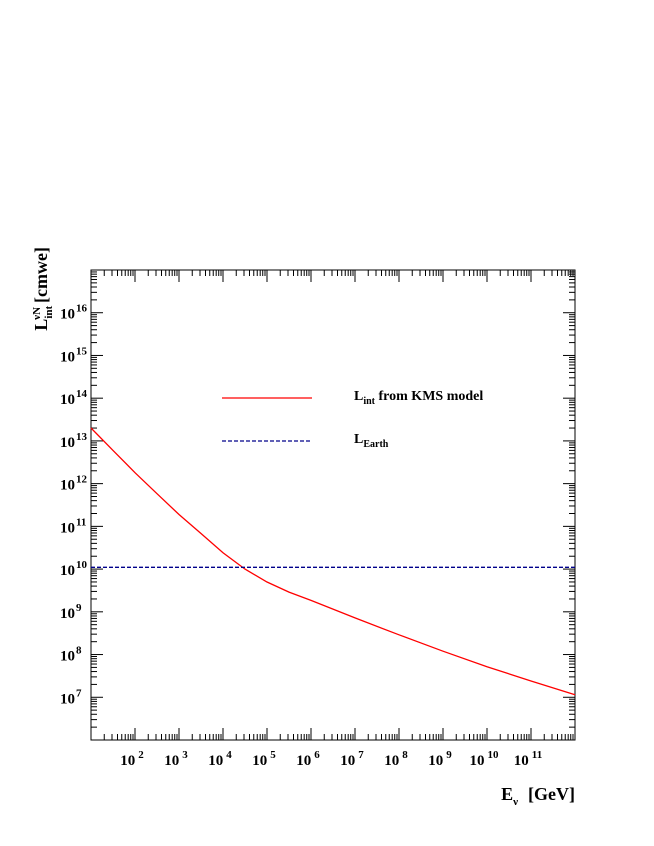 This screenshot has width=654, height=846. What do you see at coordinates (551, 794) in the screenshot?
I see `x-axis-title-unit: [GeV]` at bounding box center [551, 794].